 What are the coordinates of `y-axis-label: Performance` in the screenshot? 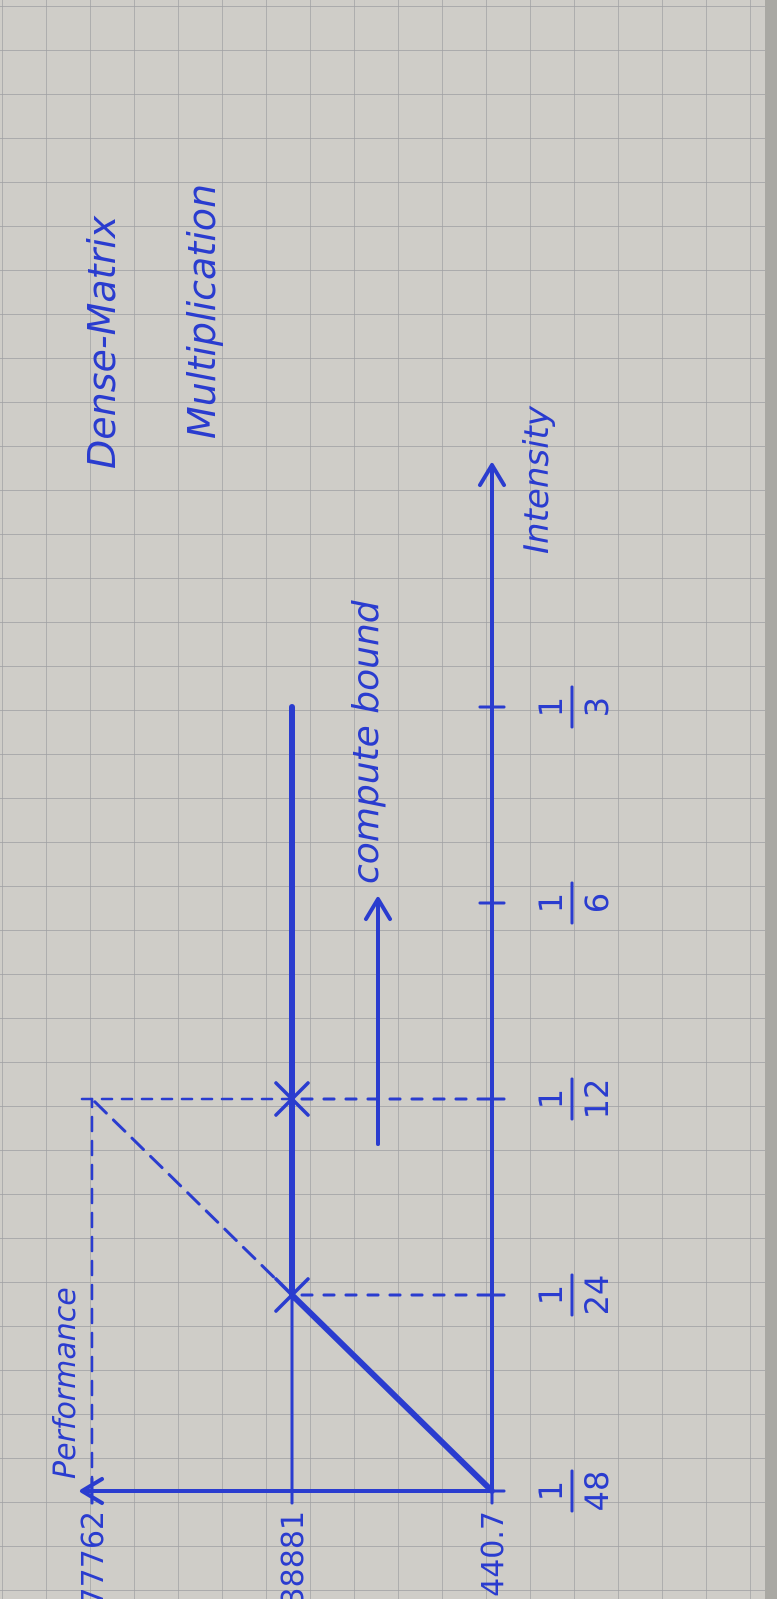 It's located at (65, 1383).